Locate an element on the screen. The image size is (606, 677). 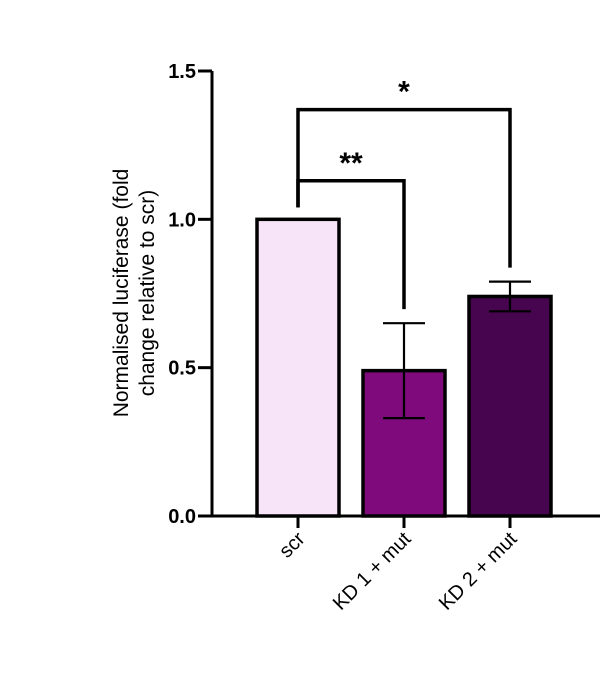
y-tick-label-3: 1.5 is located at coordinates (182, 72).